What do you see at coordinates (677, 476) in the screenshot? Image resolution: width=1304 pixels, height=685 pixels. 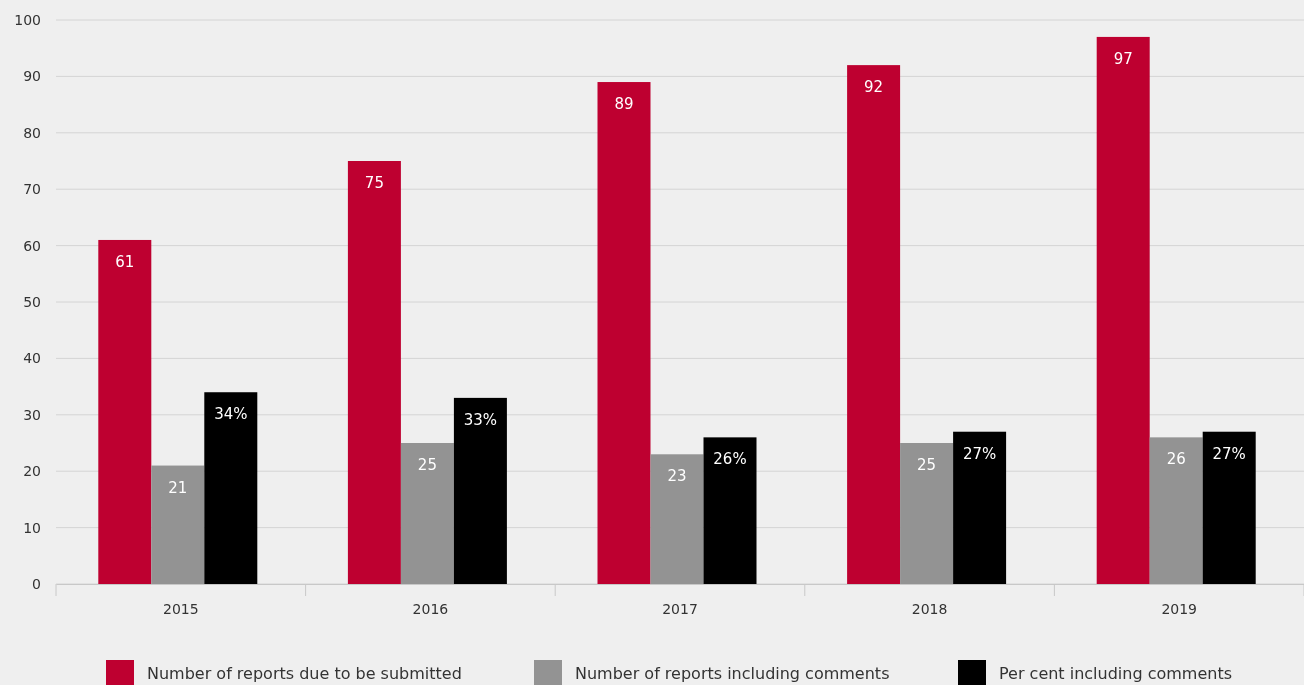 I see `data-label: 23` at bounding box center [677, 476].